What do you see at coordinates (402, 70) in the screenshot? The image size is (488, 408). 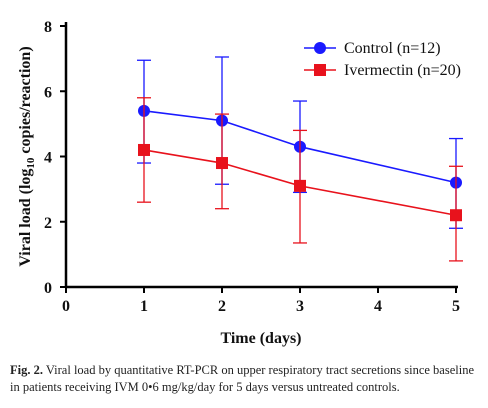 I see `legend-label: Ivermectin (n=20)` at bounding box center [402, 70].